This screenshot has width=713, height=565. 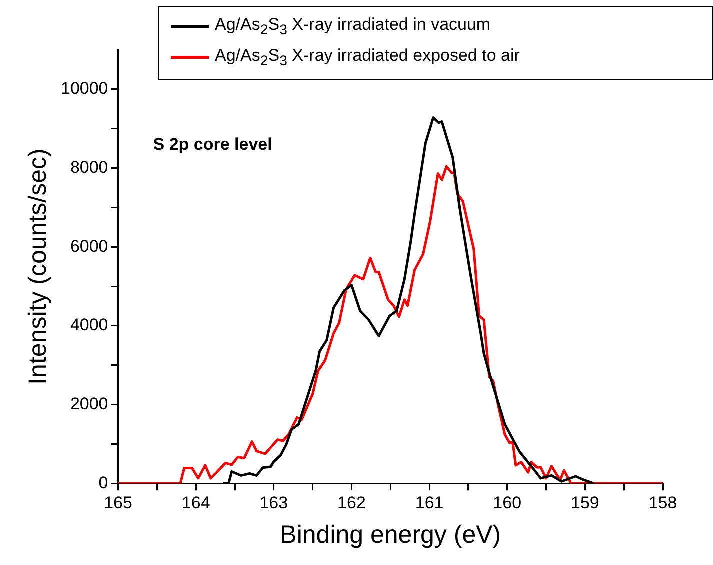 I want to click on y-tick-label: 0, so click(x=103, y=482).